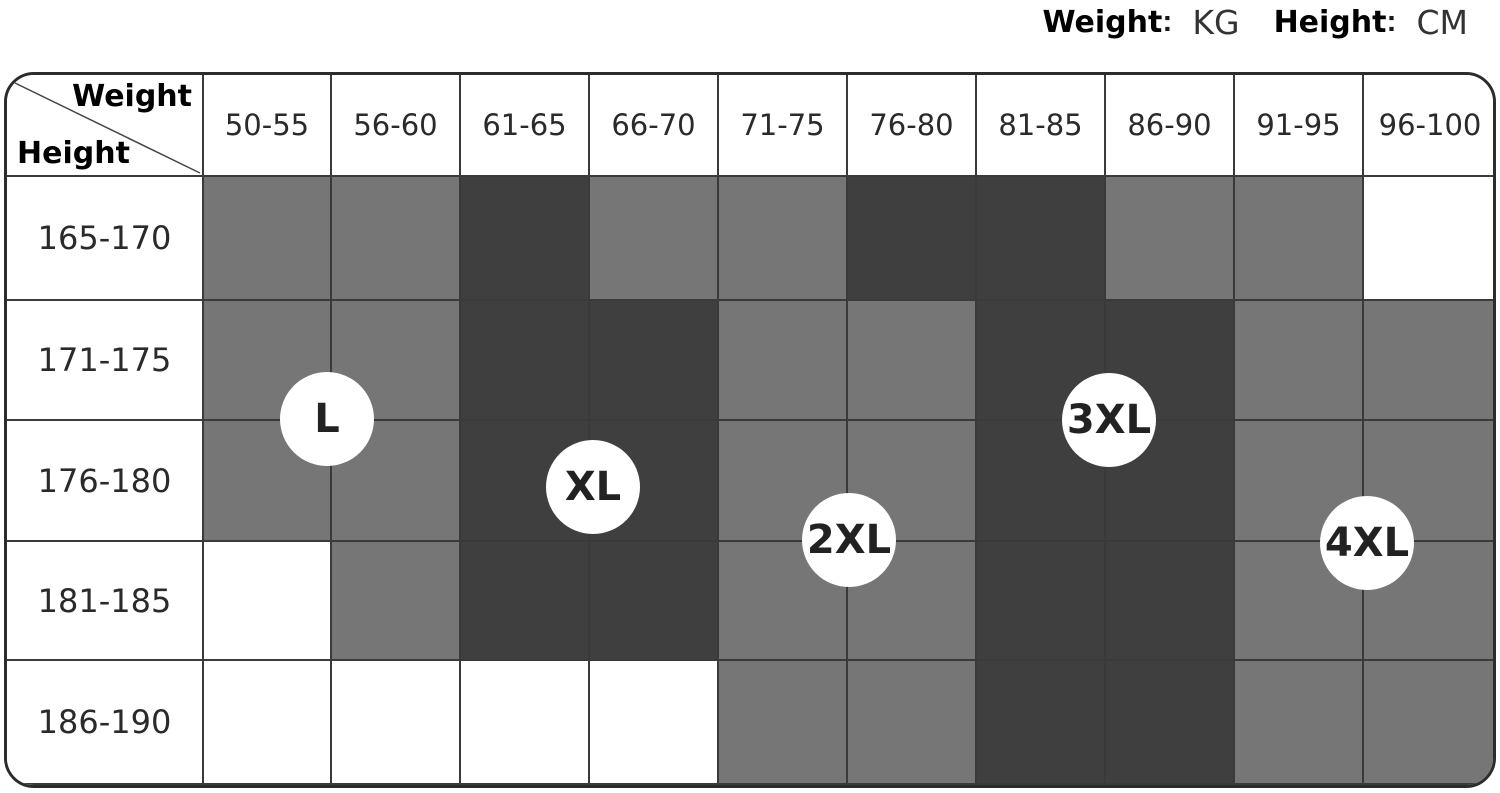 The width and height of the screenshot is (1500, 793). Describe the element at coordinates (1216, 22) in the screenshot. I see `weight-unit-value: KG` at that location.